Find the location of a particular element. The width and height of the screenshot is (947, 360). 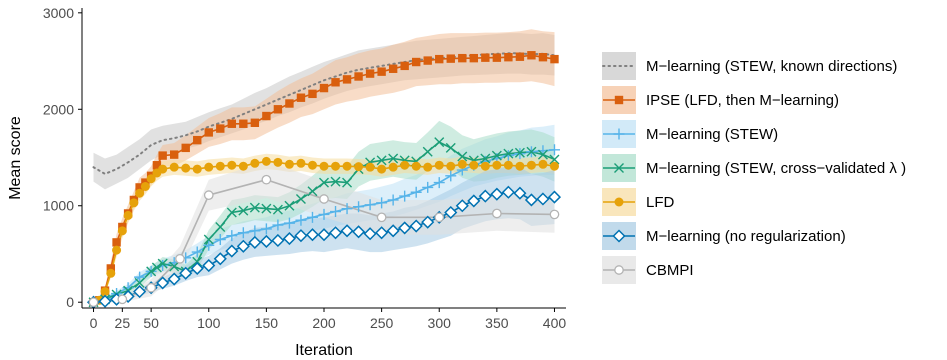

x-ticks: 0 25 50 100 150 200 250 300 350 400 is located at coordinates (328, 319).